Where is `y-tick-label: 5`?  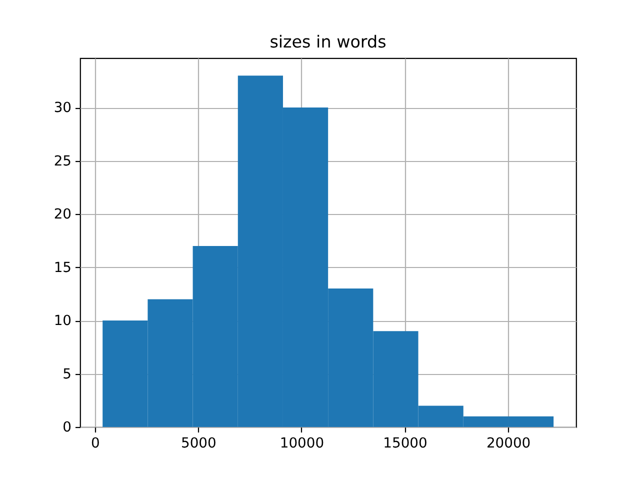
y-tick-label: 5 is located at coordinates (67, 374).